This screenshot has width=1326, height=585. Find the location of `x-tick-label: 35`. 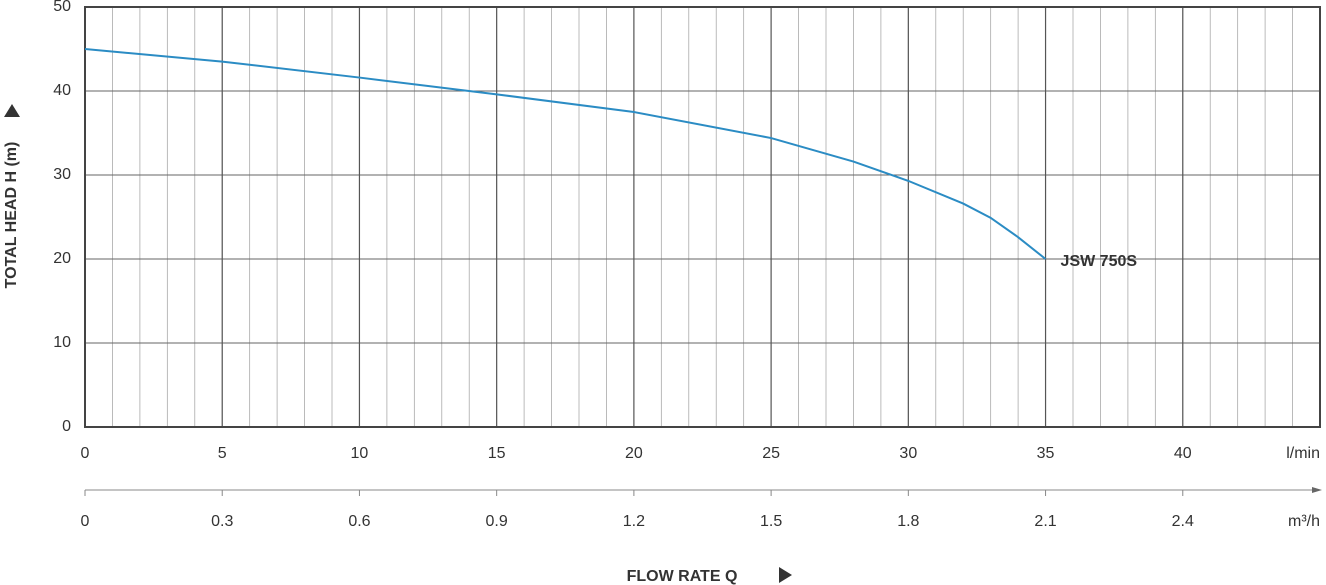

x-tick-label: 35 is located at coordinates (1046, 453).